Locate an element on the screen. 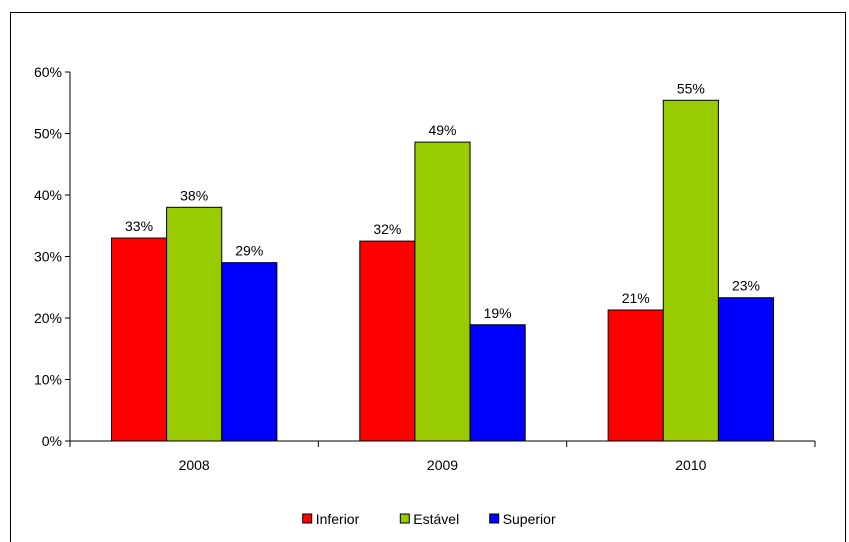 This screenshot has width=849, height=542. data-label: 49% is located at coordinates (442, 130).